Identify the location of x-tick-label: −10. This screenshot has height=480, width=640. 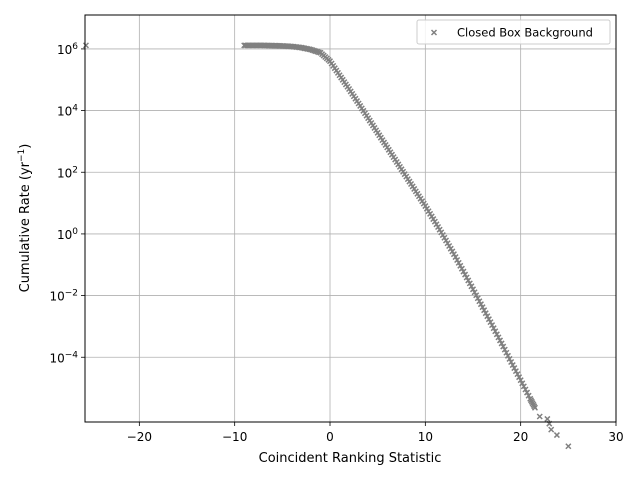
(234, 437).